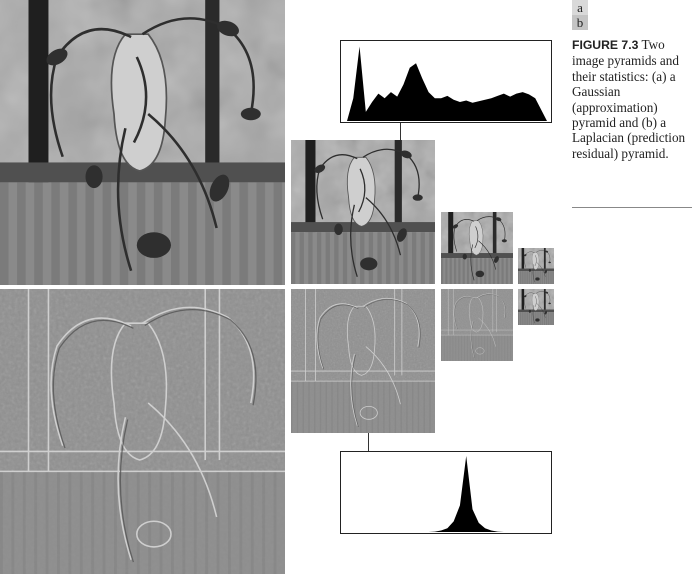 This screenshot has height=574, width=693. What do you see at coordinates (368, 442) in the screenshot?
I see `laplacian-histogram-connector` at bounding box center [368, 442].